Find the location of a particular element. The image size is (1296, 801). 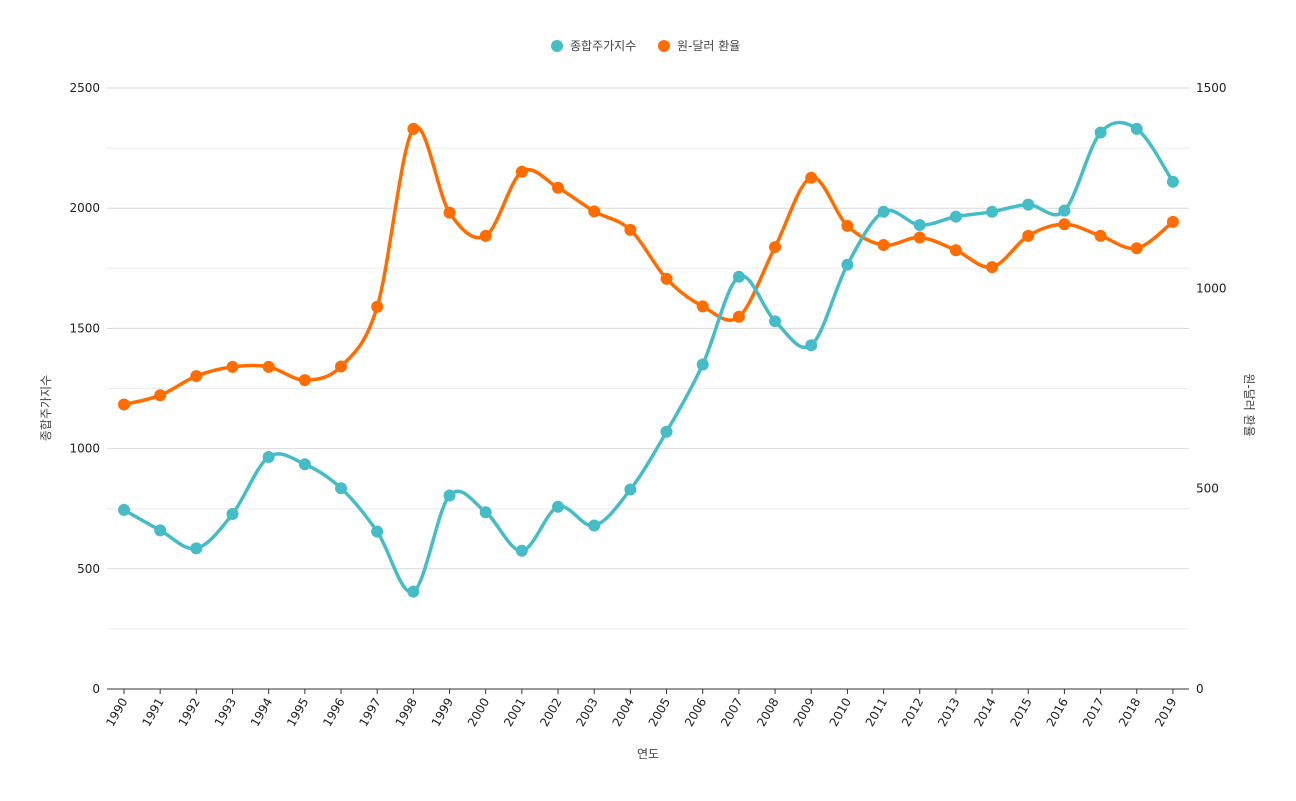

x-tick-label: 1994 is located at coordinates (261, 712).